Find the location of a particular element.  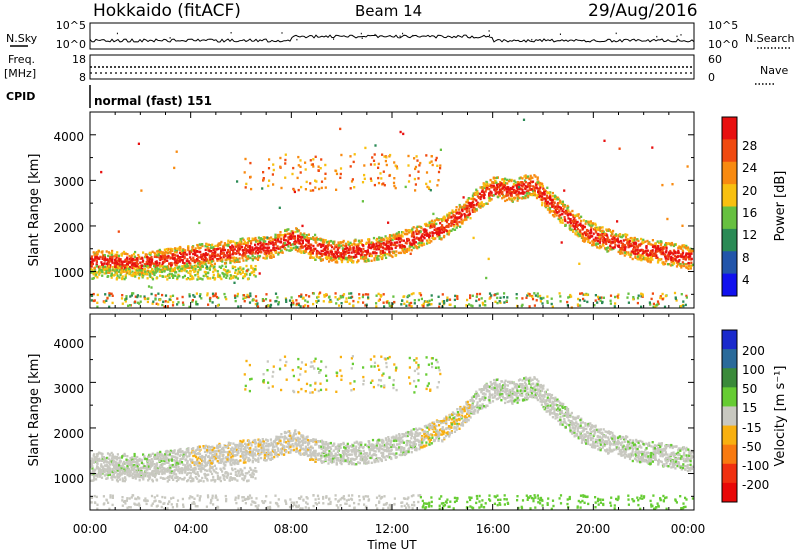

noise-search-dot is located at coordinates (375, 34).